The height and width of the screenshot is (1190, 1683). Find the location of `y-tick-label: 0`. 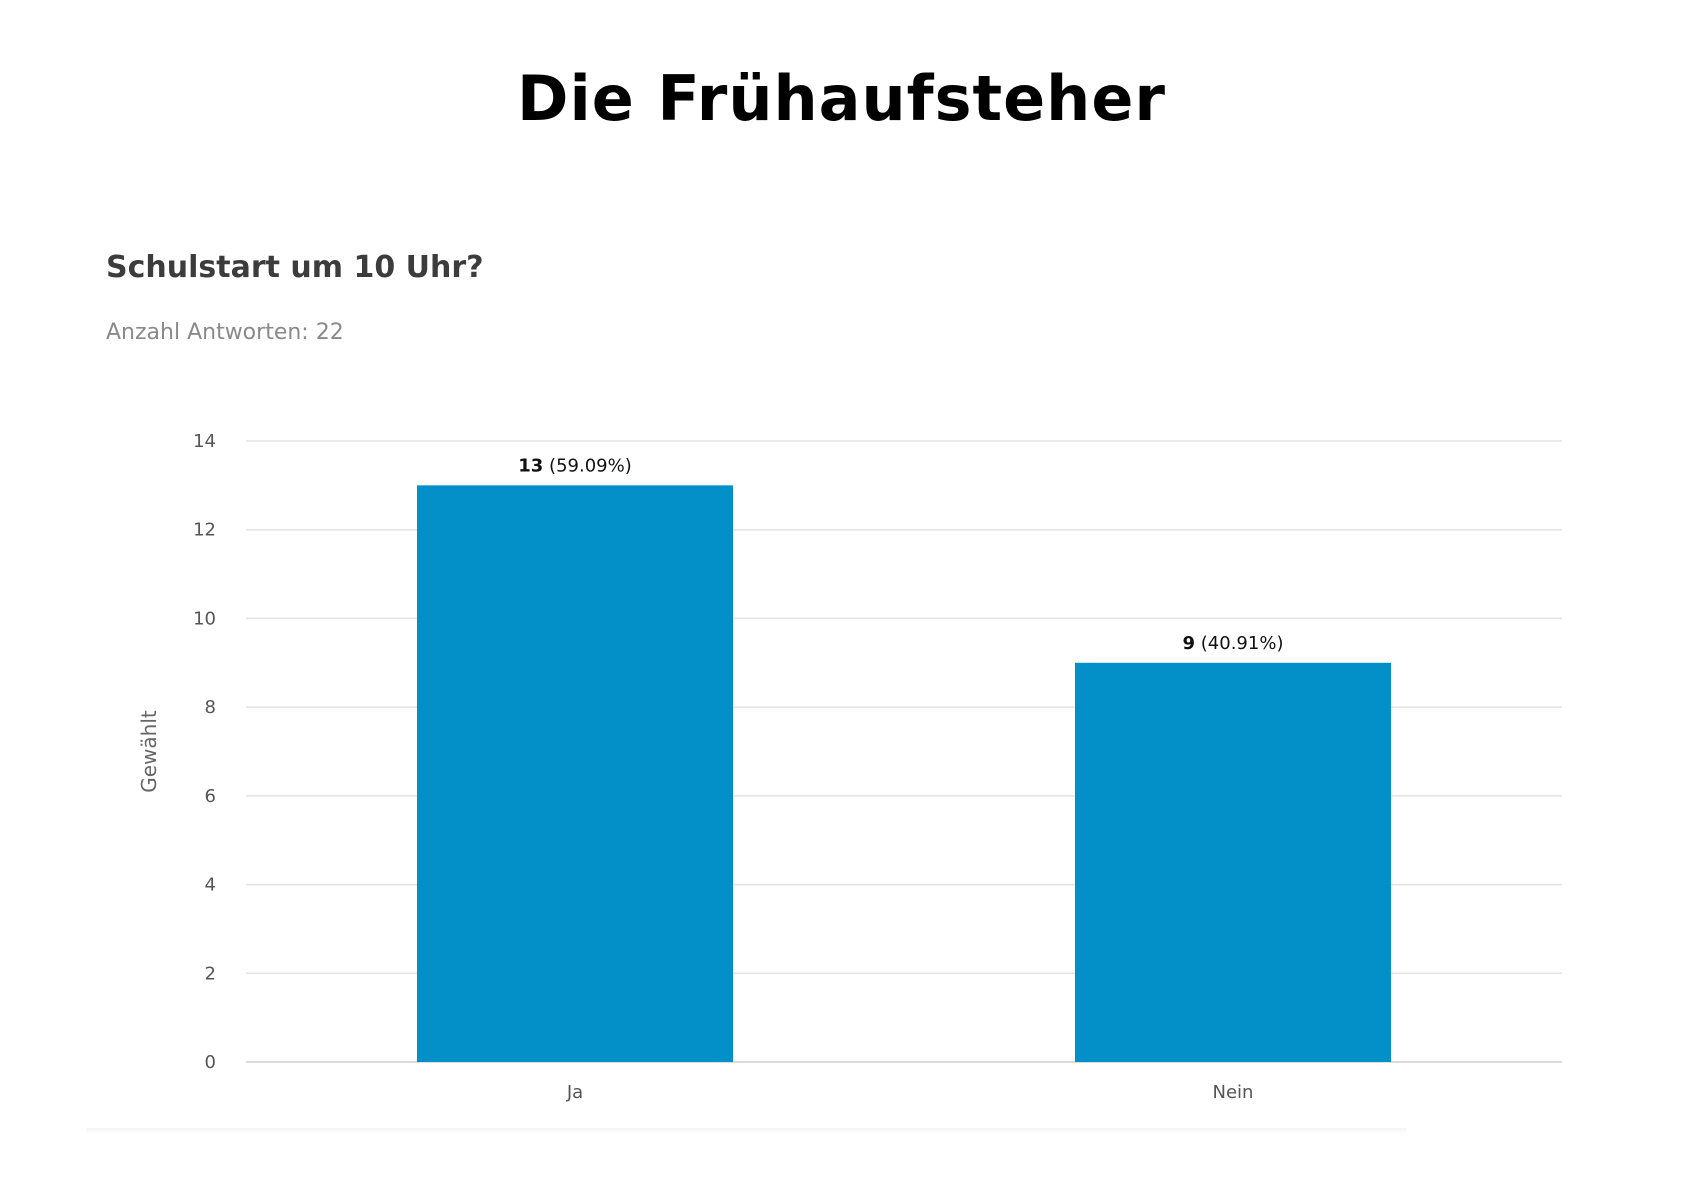

y-tick-label: 0 is located at coordinates (210, 1062).